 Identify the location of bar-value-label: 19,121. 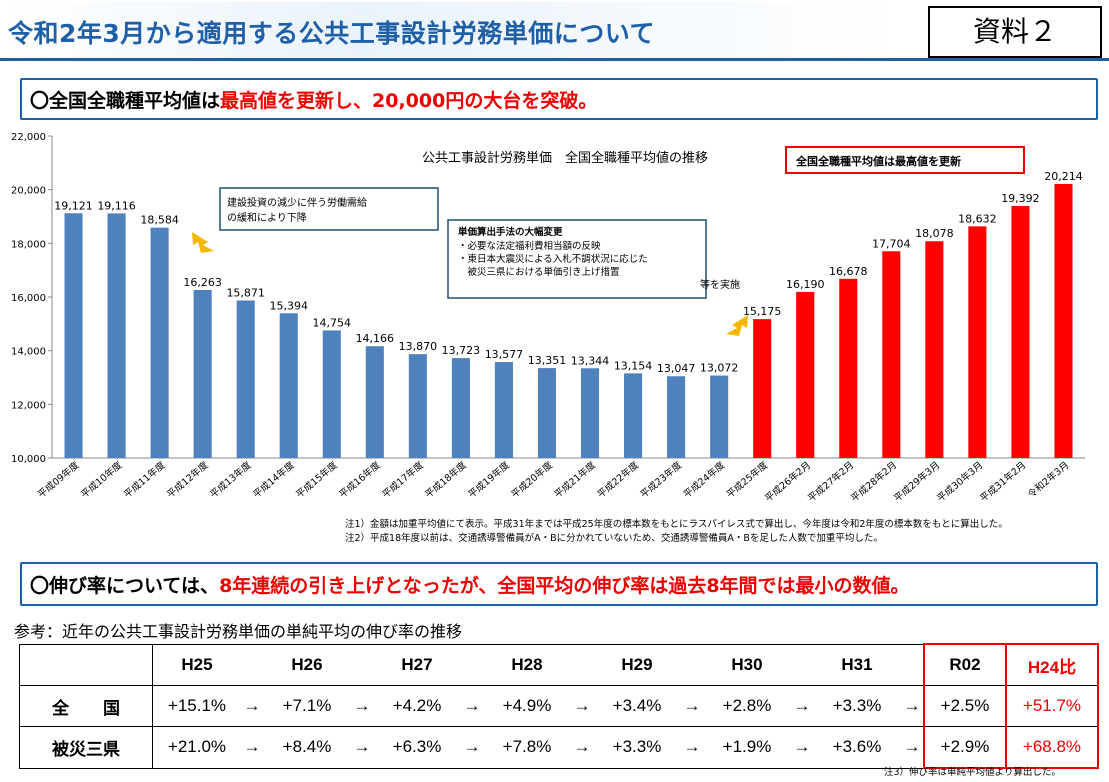
(73, 205).